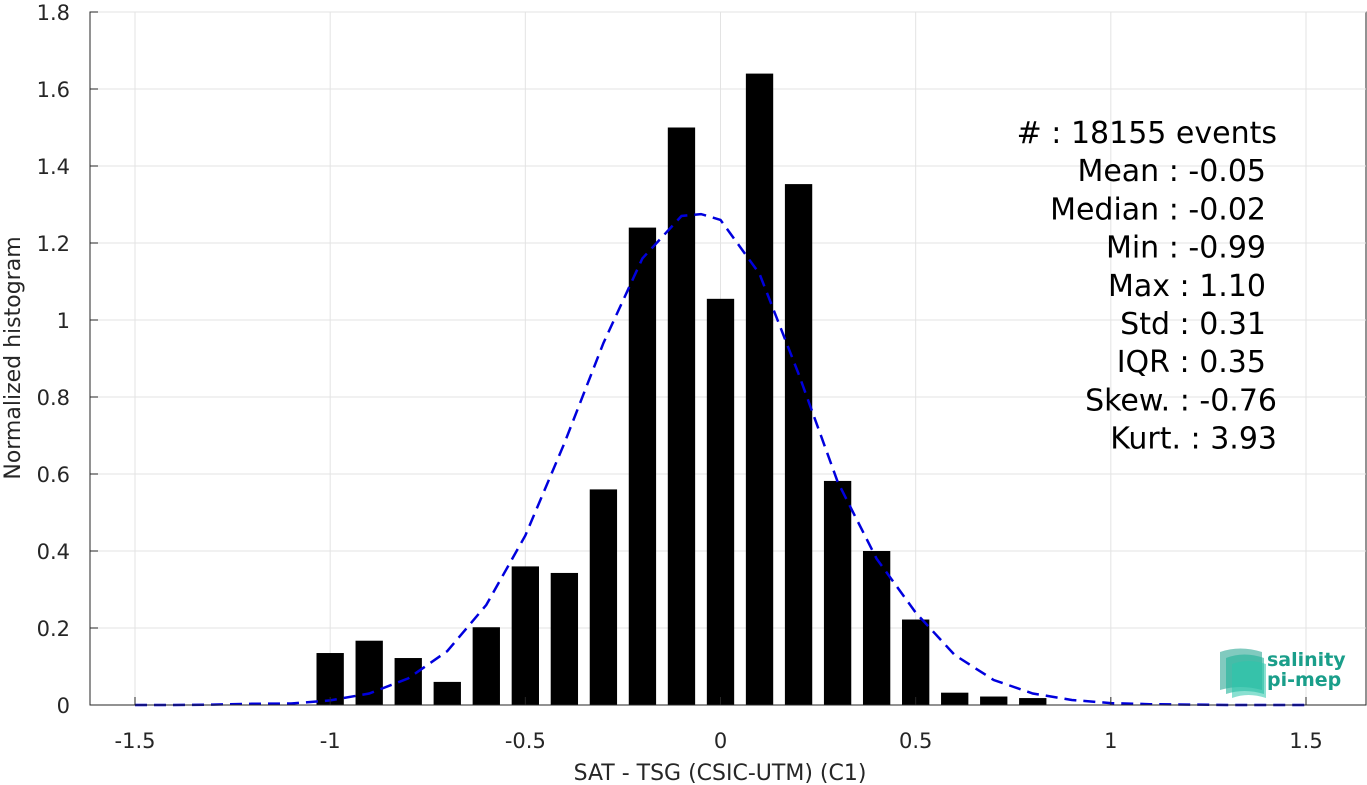 This screenshot has height=785, width=1367. Describe the element at coordinates (53, 90) in the screenshot. I see `y-tick-label: 1.6` at that location.